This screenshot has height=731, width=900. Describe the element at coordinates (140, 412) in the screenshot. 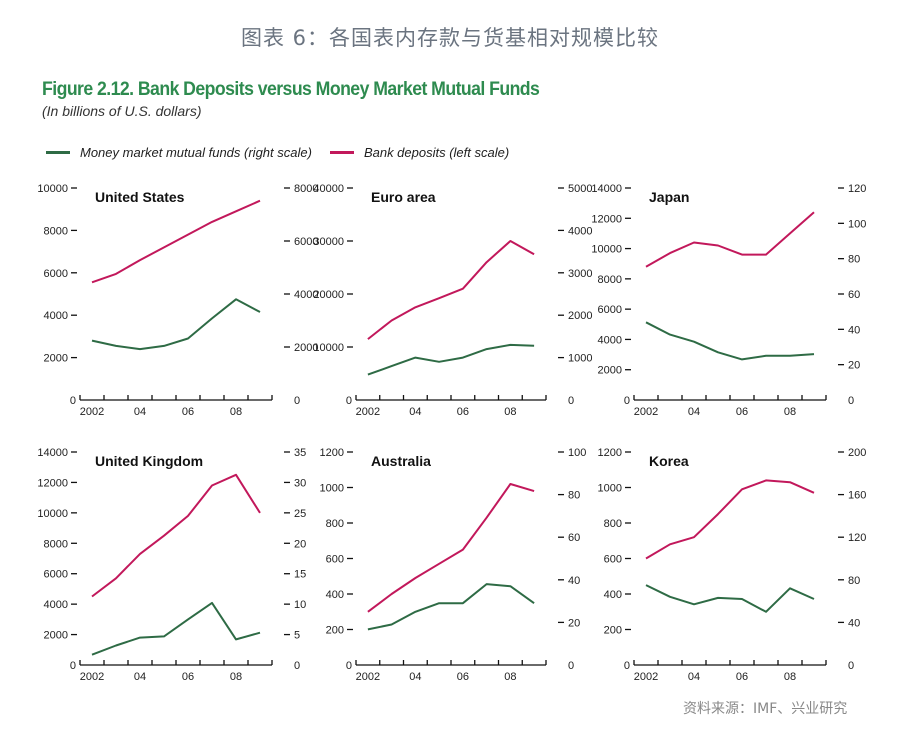

I see `united-states-x-tick-label: 04` at that location.